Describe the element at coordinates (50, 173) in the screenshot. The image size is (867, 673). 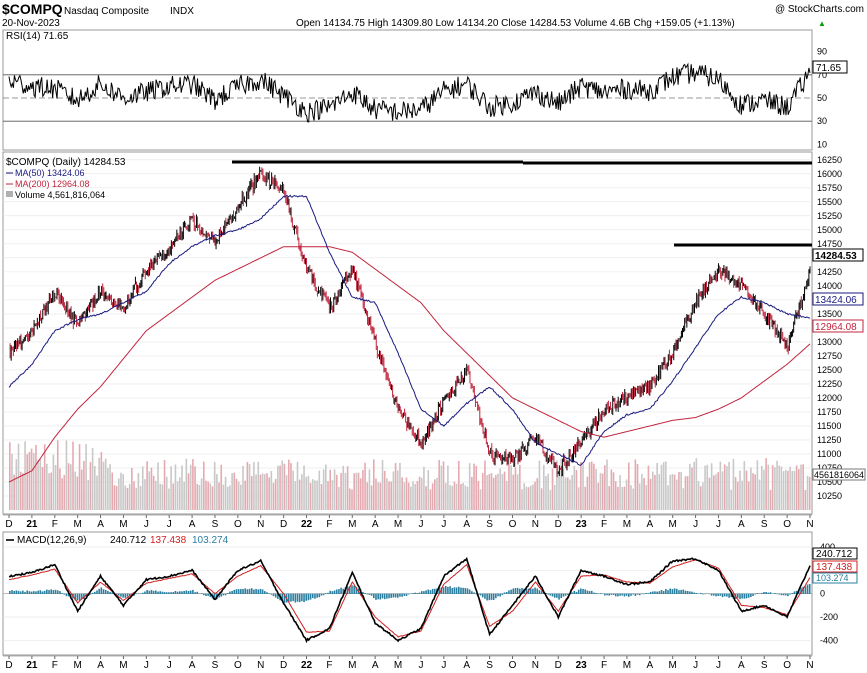
I see `price-legend-ma50: MA(50) 13424.06` at that location.